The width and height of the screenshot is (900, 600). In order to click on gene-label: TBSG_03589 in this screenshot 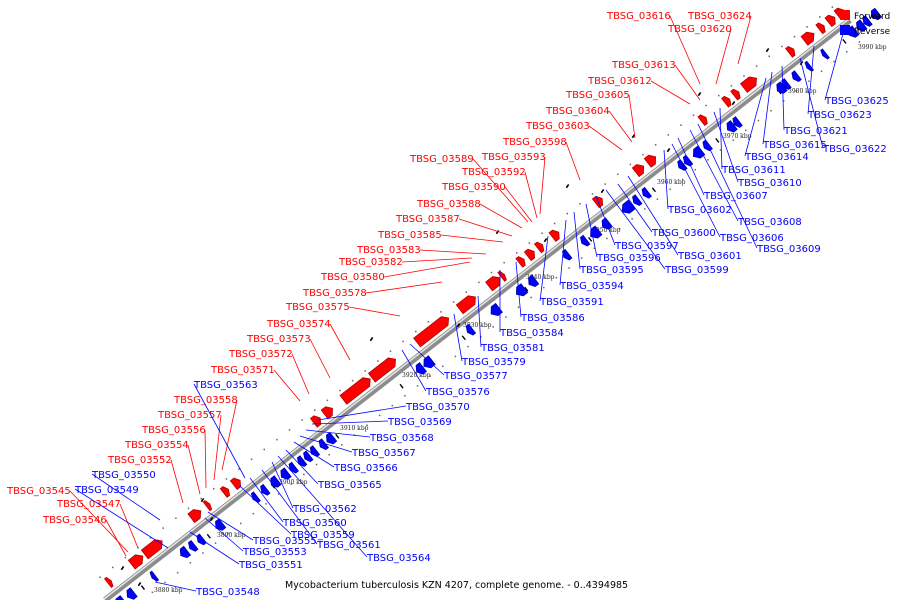, I will do `click(441, 159)`.